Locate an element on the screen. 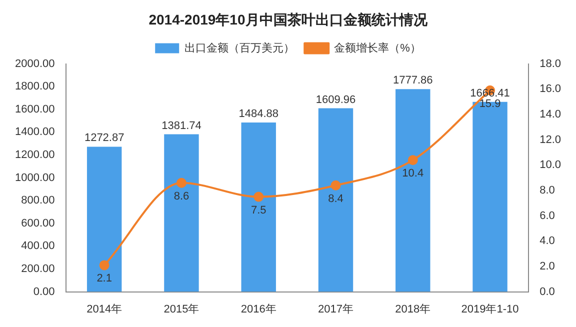 This screenshot has width=576, height=327. x-tick-label: 2014年 is located at coordinates (104, 309).